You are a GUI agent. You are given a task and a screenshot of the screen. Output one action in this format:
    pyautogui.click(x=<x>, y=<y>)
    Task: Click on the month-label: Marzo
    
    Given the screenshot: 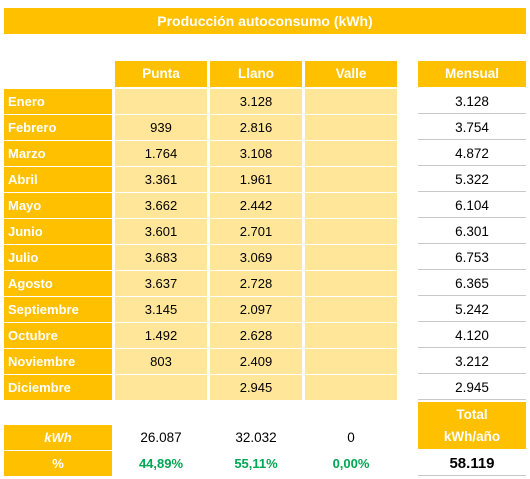 What is the action you would take?
    pyautogui.click(x=58, y=153)
    